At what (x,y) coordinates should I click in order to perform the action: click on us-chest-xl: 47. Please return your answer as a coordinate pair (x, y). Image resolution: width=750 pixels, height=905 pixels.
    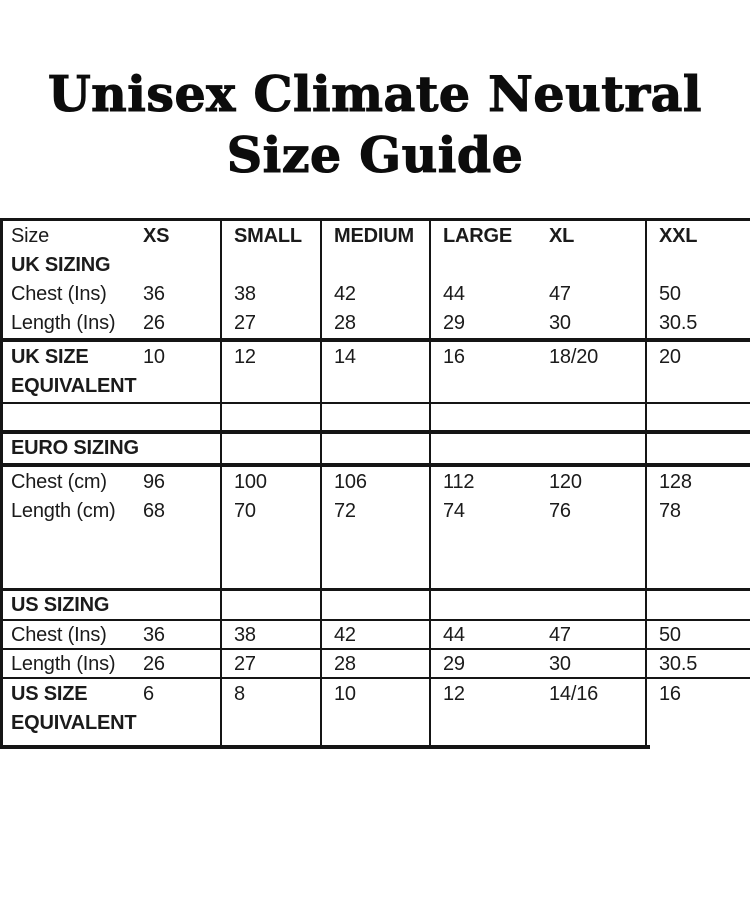
    Looking at the image, I should click on (560, 635).